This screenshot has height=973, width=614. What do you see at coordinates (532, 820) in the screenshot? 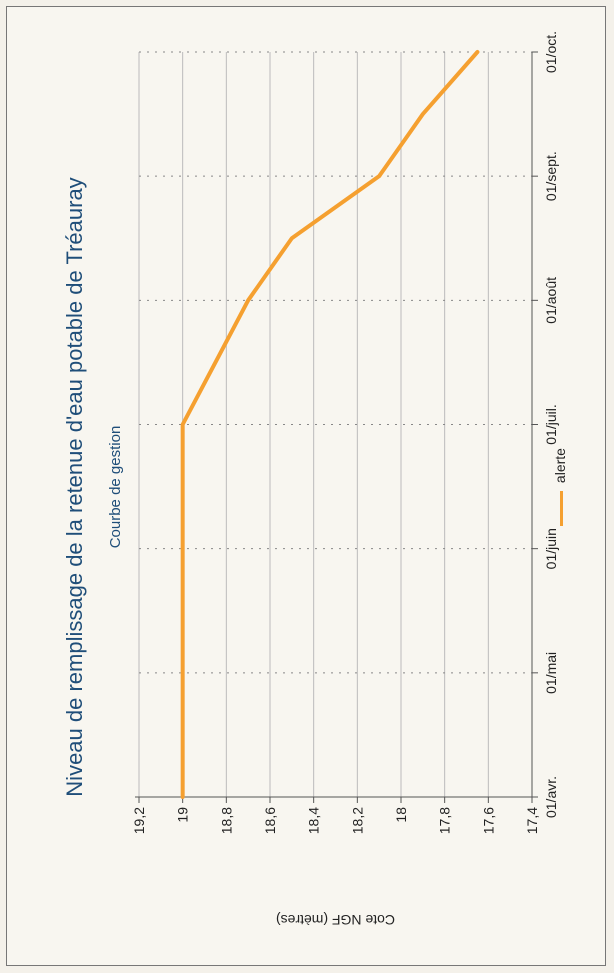
I see `y-tick-label: 17,4` at bounding box center [532, 820].